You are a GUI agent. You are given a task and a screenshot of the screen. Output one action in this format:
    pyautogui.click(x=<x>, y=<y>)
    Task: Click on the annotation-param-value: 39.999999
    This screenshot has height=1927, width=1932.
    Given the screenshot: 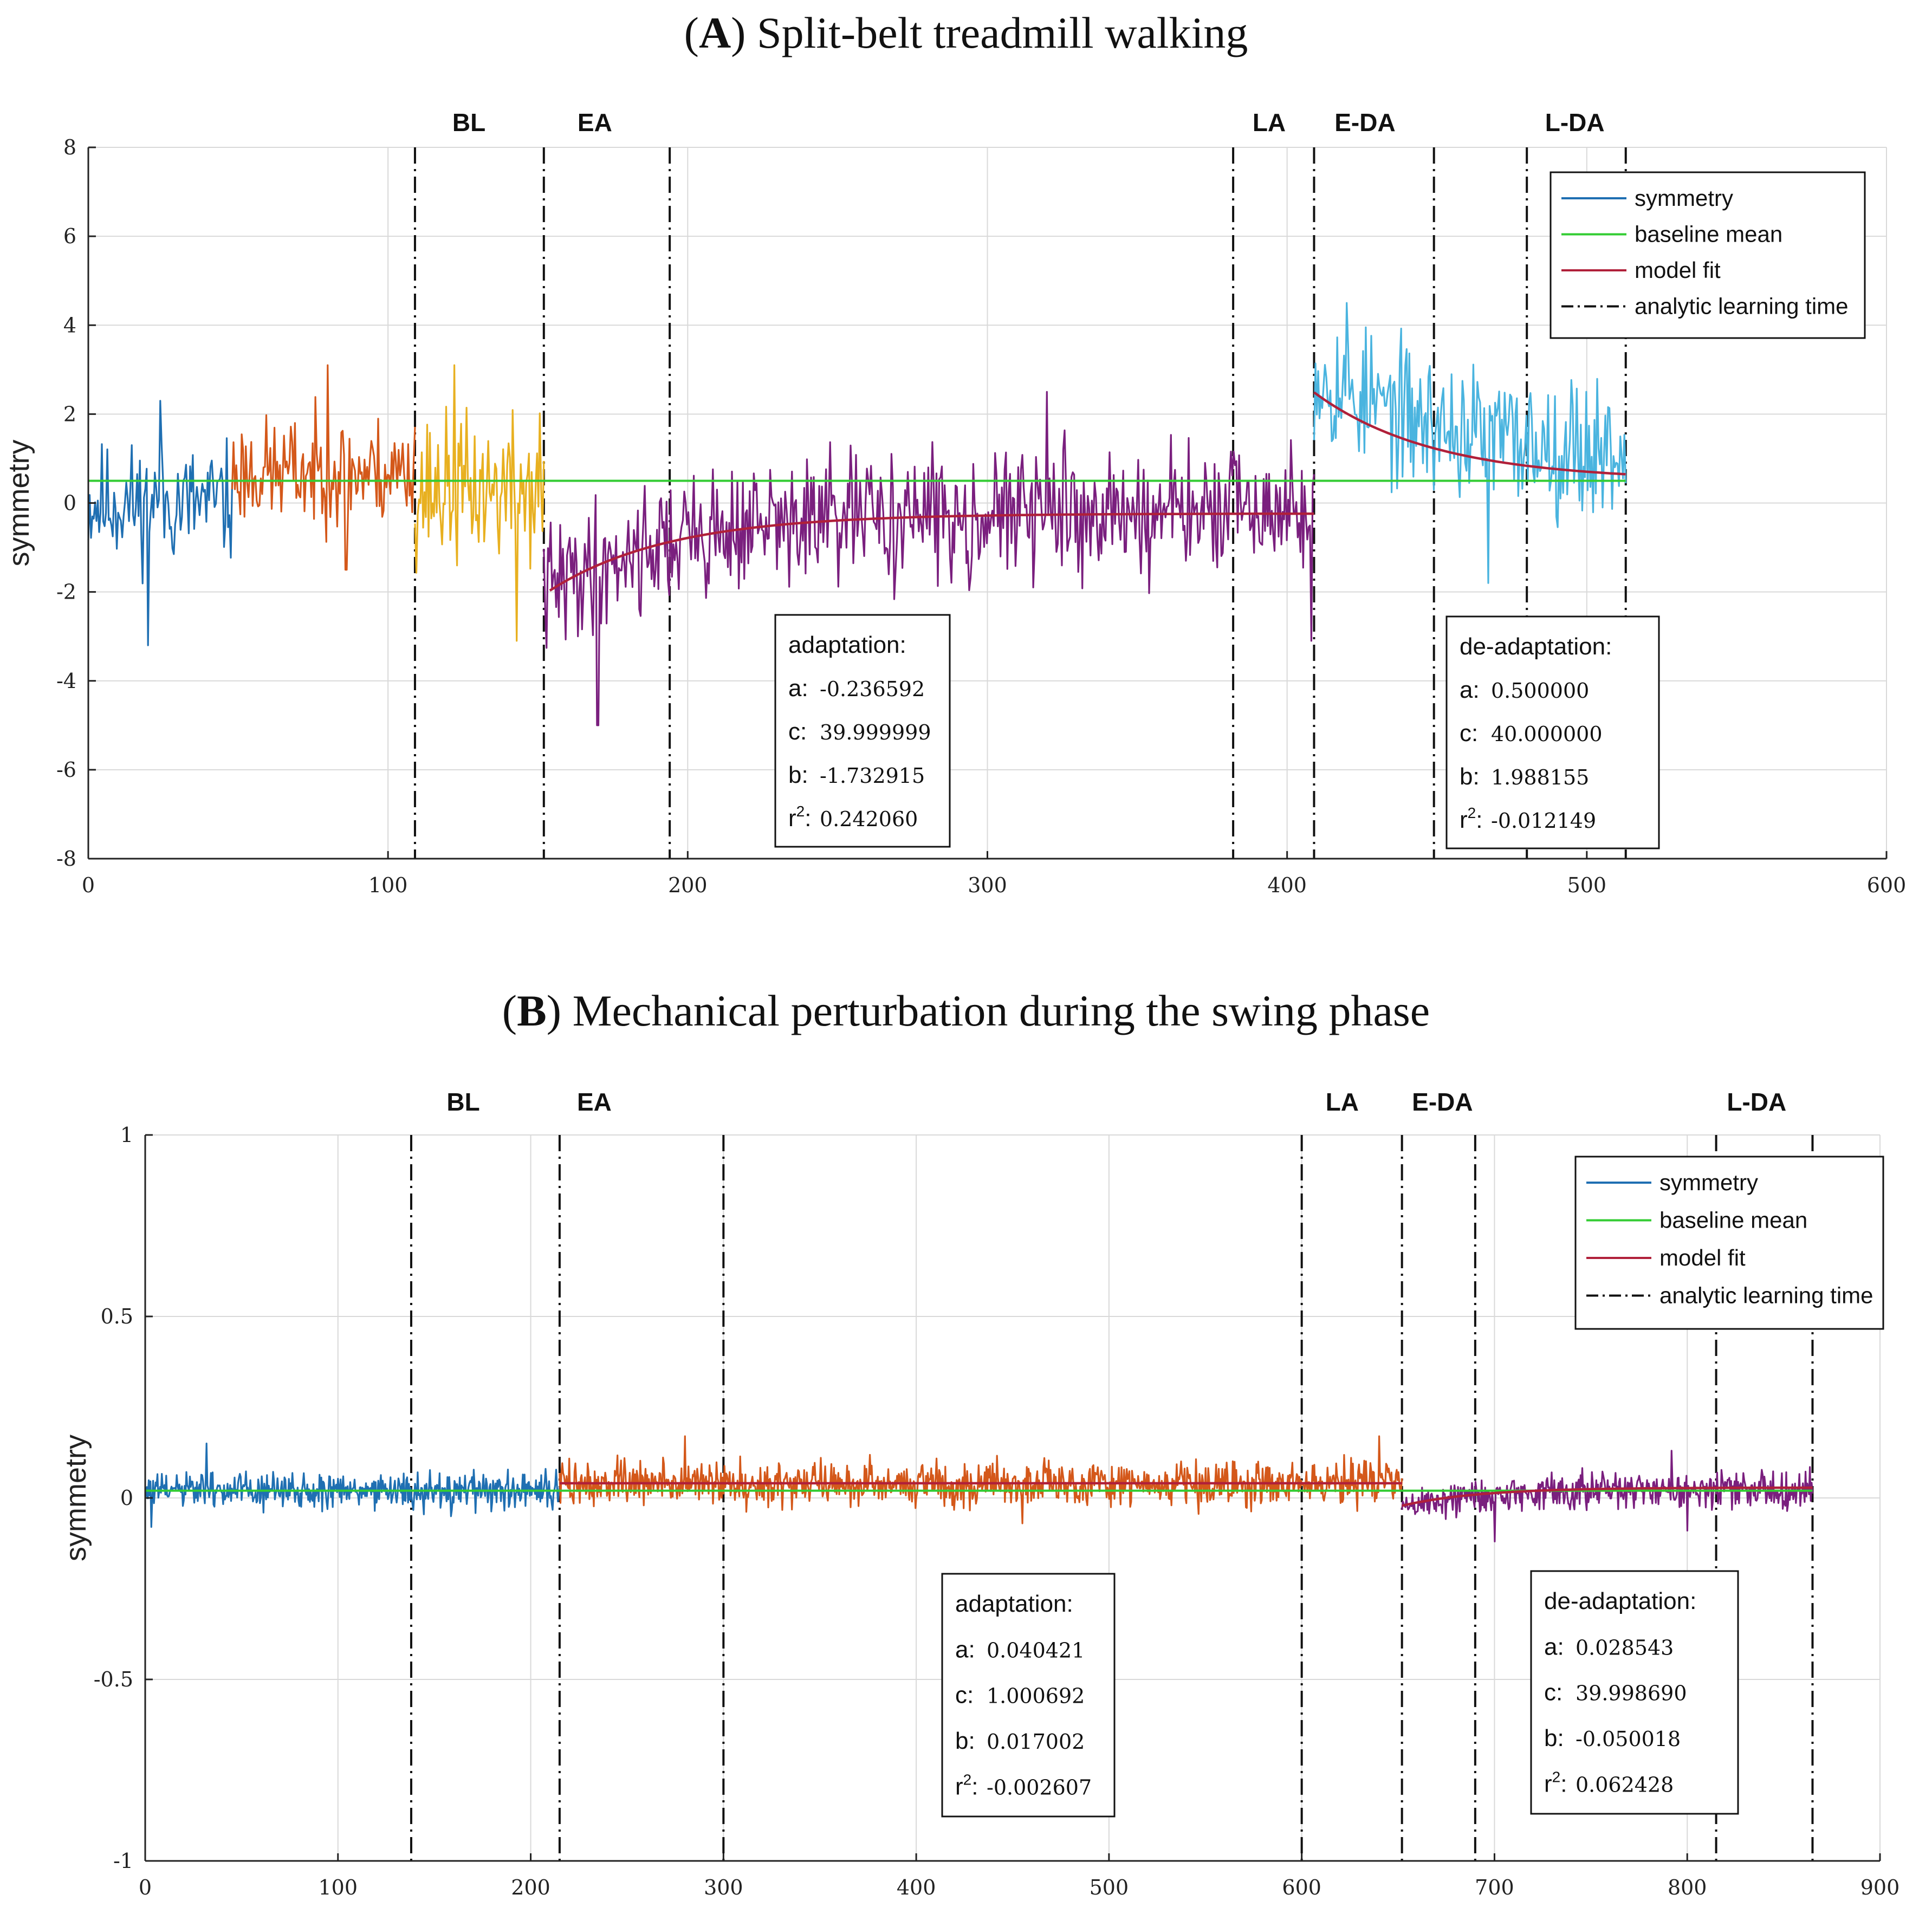 What is the action you would take?
    pyautogui.click(x=876, y=732)
    